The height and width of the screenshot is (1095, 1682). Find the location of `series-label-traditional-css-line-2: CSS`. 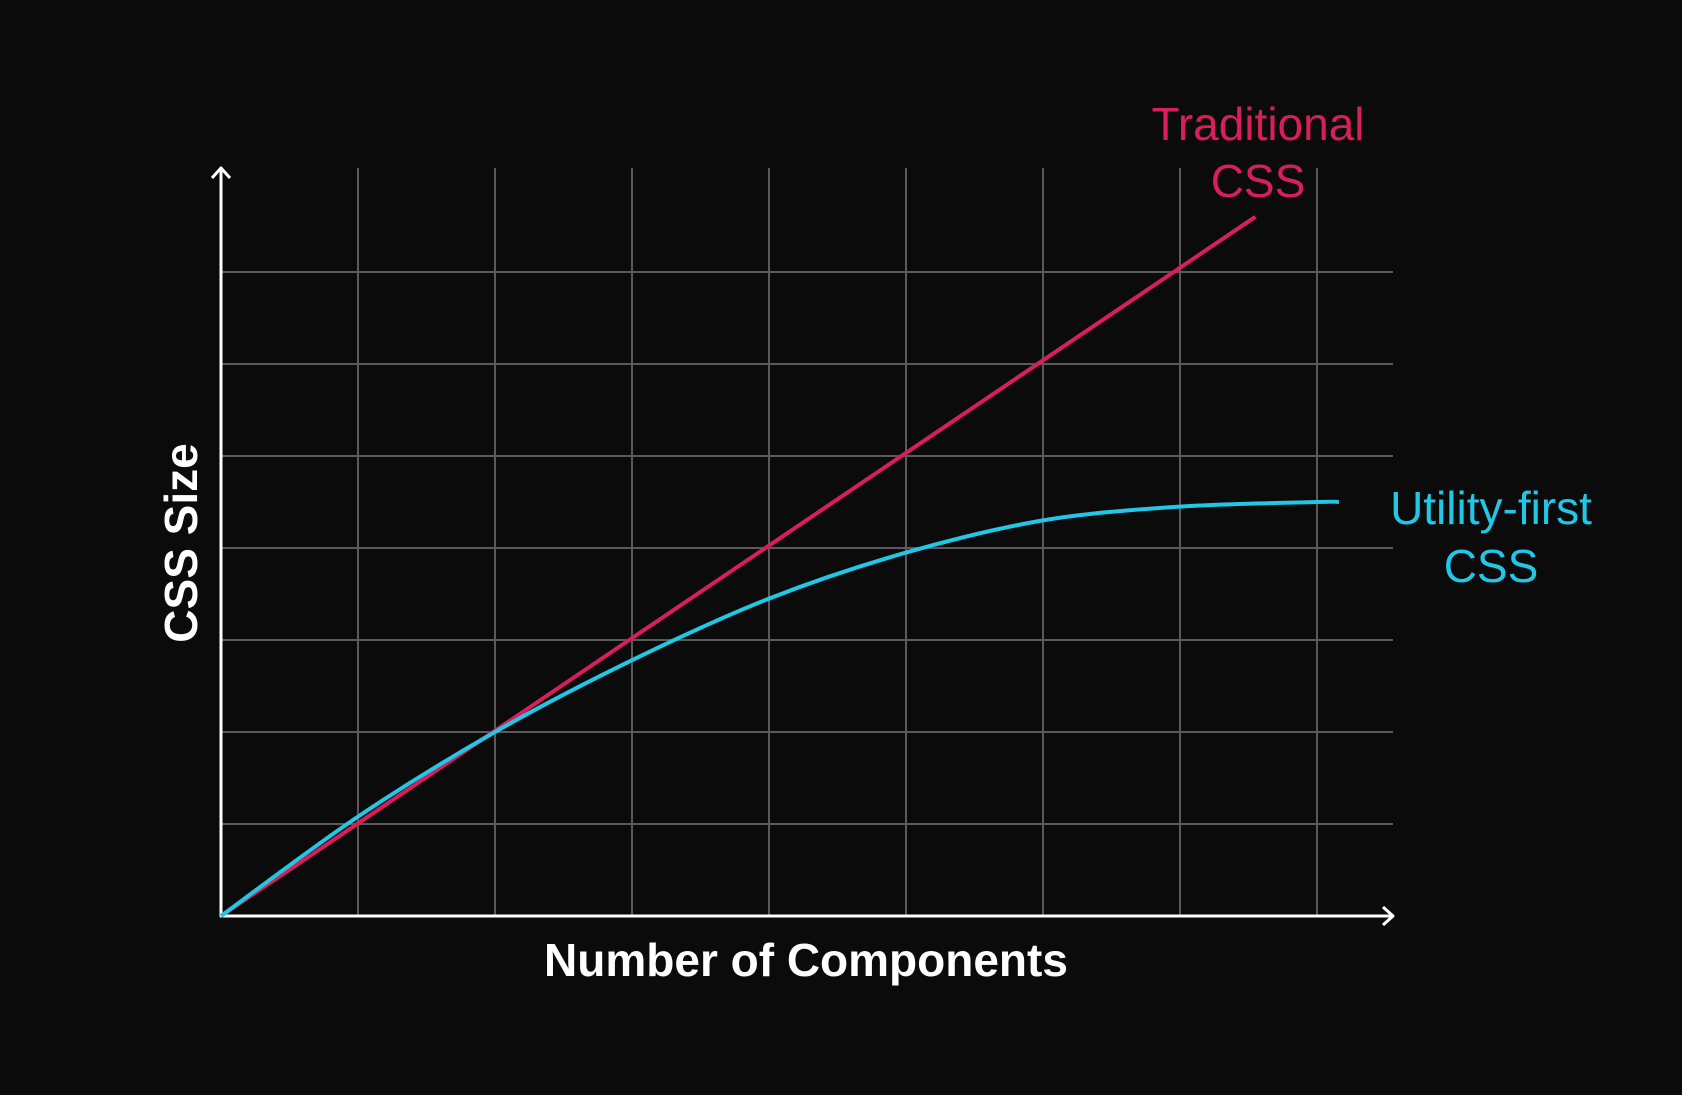

series-label-traditional-css-line-2: CSS is located at coordinates (1258, 181).